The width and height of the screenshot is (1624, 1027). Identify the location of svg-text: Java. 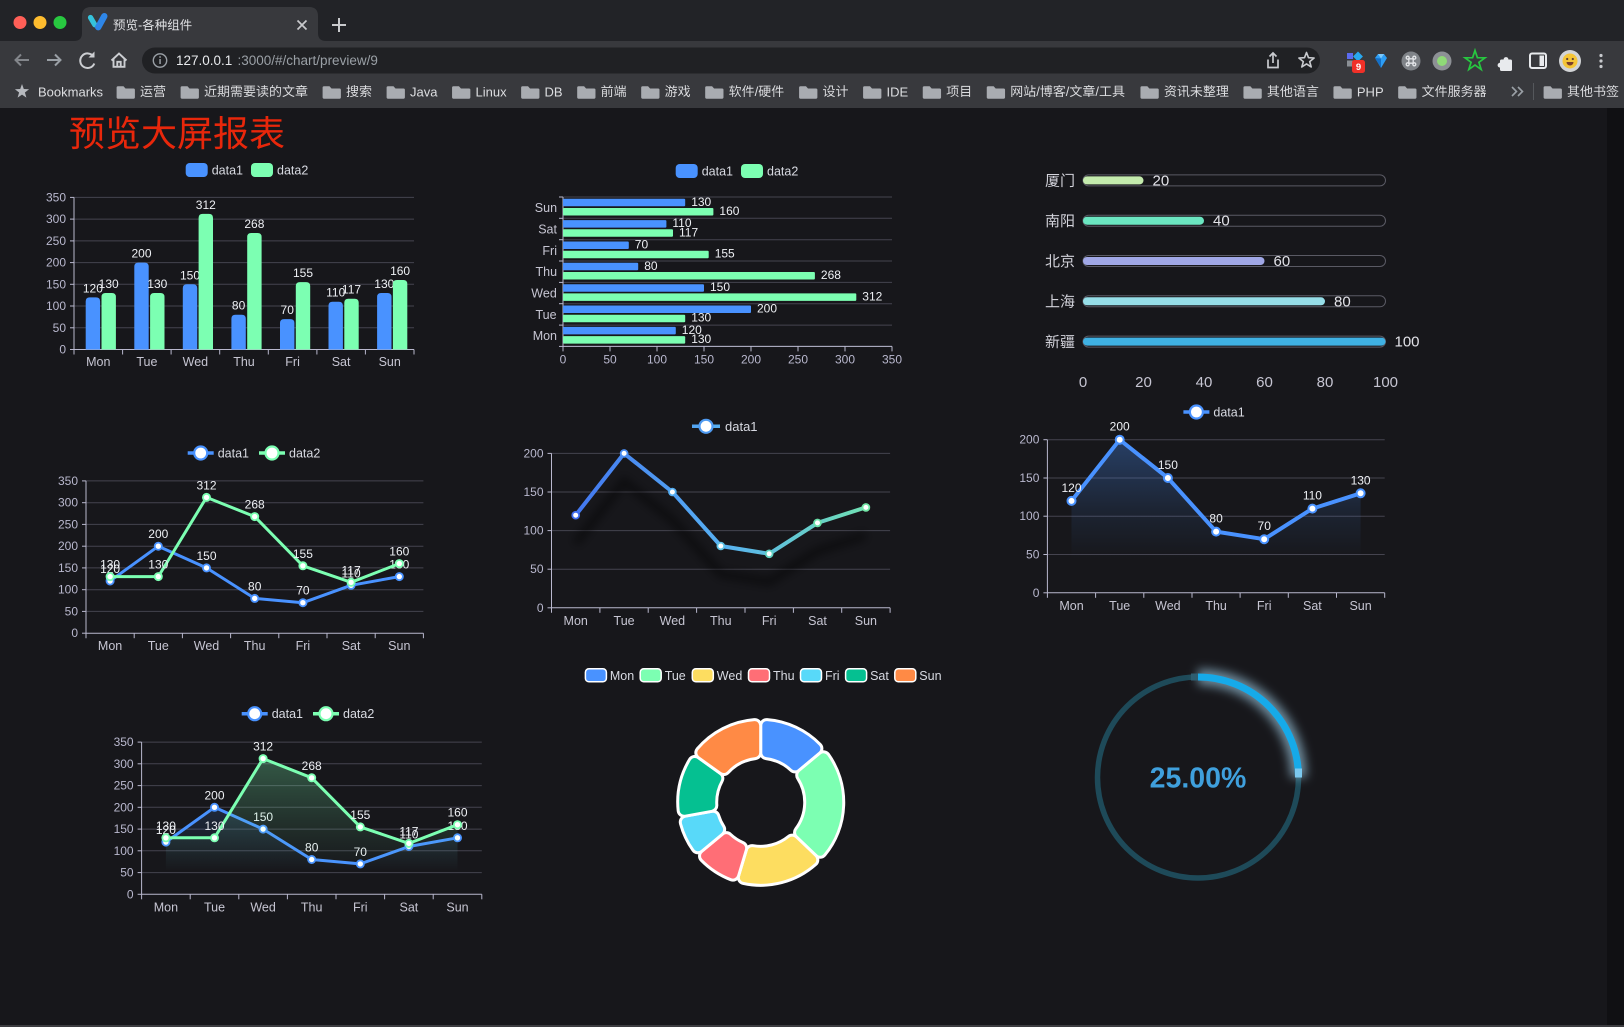
(424, 92).